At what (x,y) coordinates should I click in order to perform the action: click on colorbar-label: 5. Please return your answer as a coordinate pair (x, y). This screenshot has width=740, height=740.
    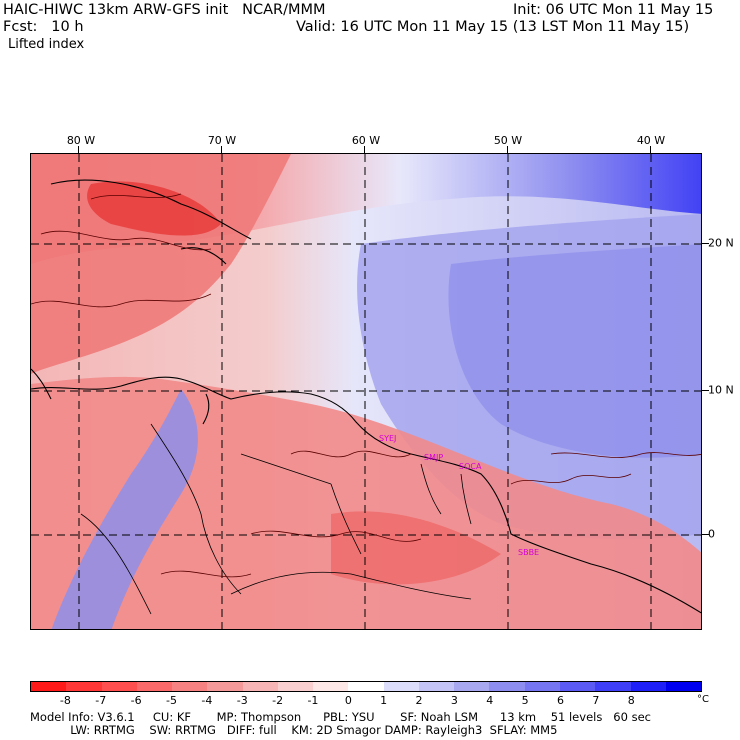
    Looking at the image, I should click on (525, 700).